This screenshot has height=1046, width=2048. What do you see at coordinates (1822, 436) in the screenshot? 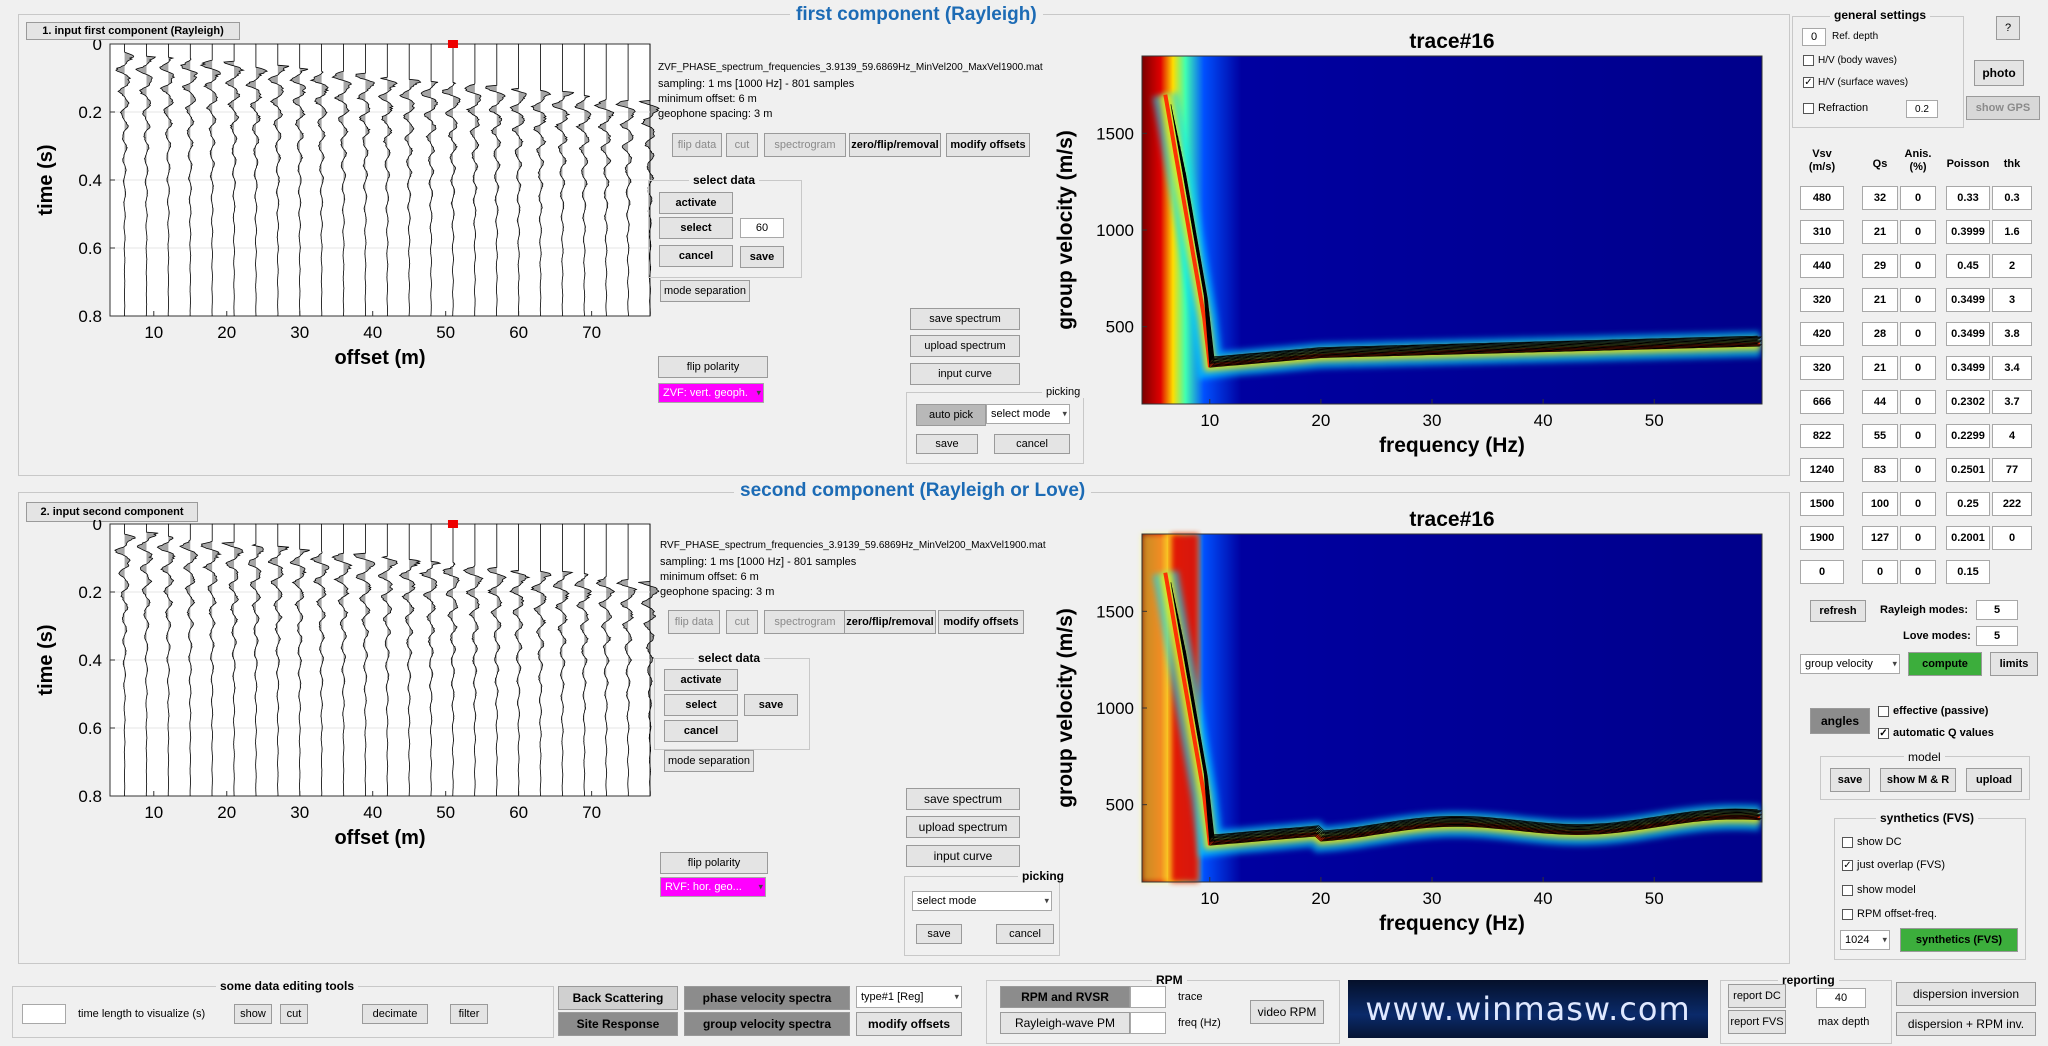
I see `table-cell: 822` at bounding box center [1822, 436].